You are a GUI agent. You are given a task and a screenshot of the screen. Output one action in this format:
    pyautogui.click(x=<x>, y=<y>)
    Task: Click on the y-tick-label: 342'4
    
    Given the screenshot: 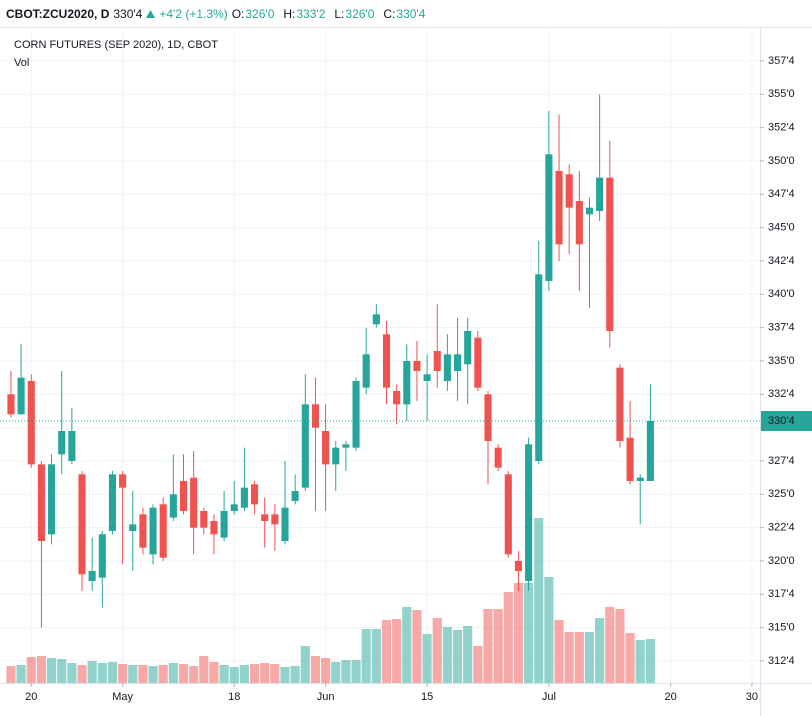 What is the action you would take?
    pyautogui.click(x=781, y=261)
    